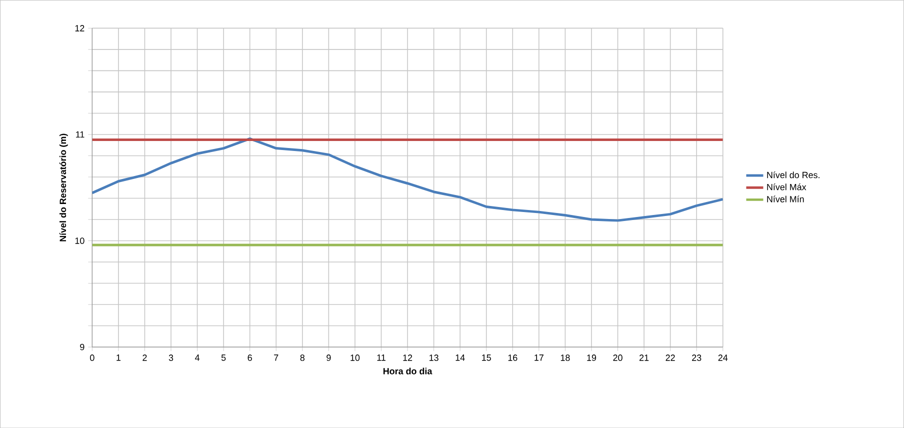  I want to click on y-axis-title: Nível do Reservatório (m), so click(63, 188).